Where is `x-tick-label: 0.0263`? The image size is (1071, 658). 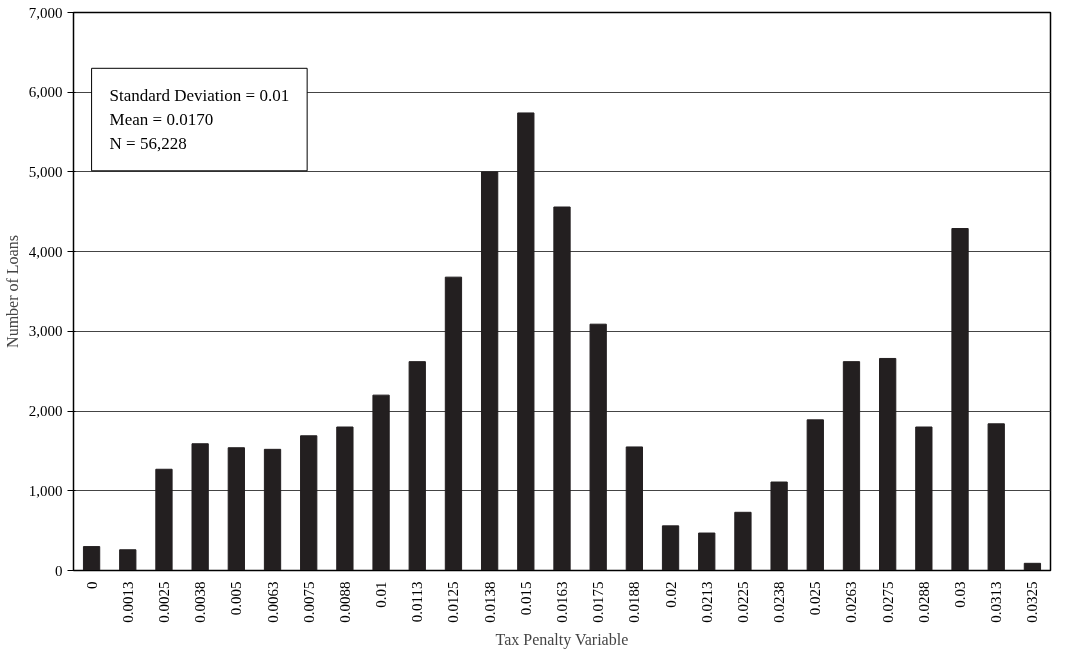 x-tick-label: 0.0263 is located at coordinates (851, 602).